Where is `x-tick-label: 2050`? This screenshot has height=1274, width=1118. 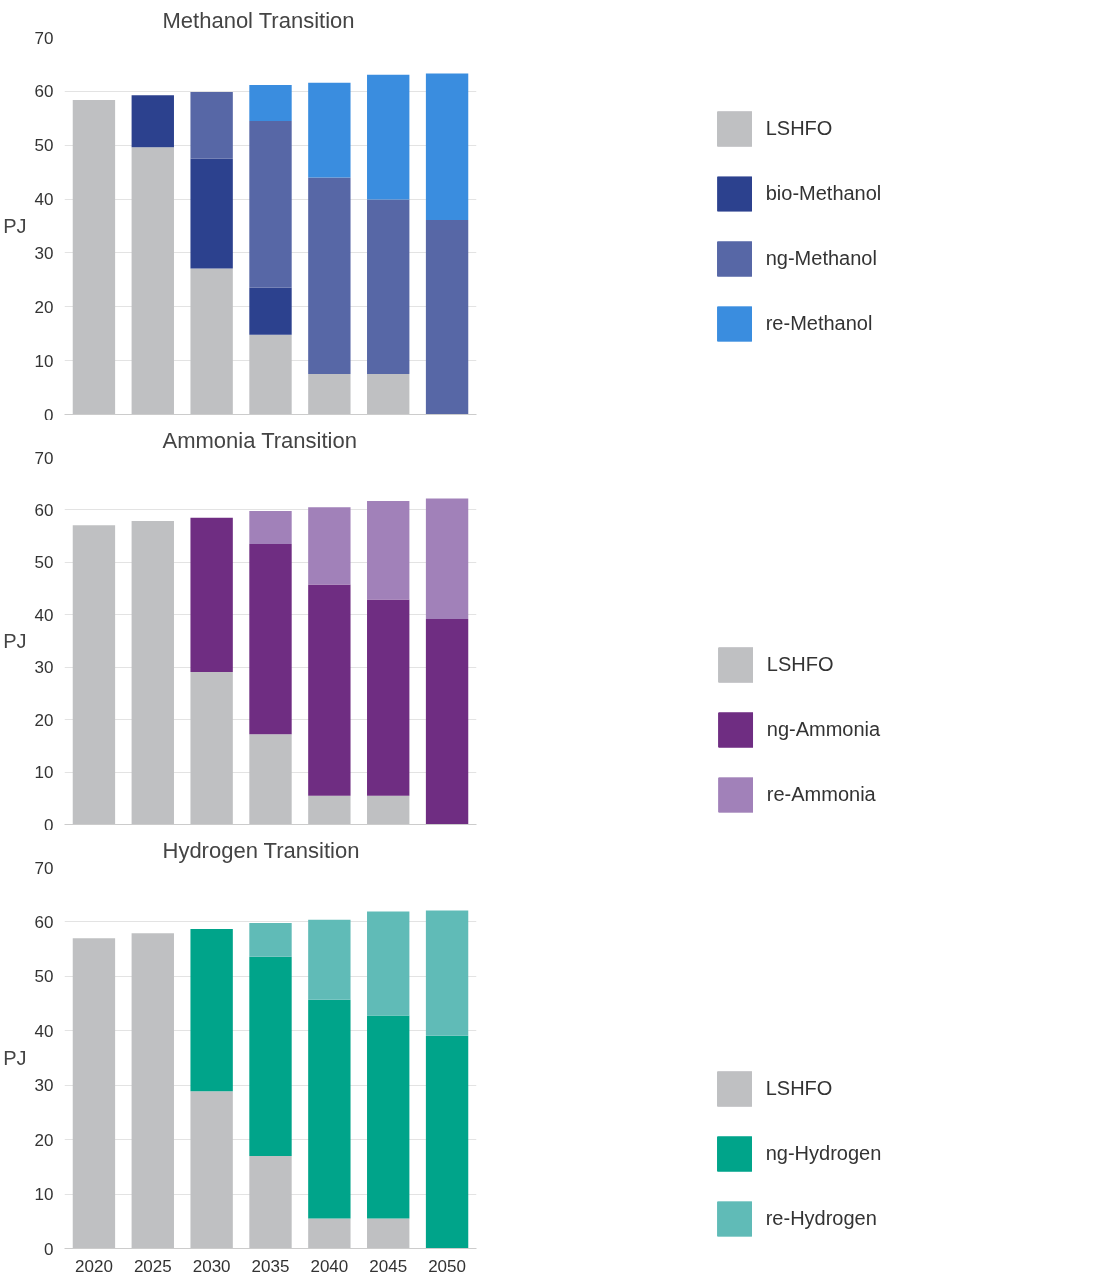
x-tick-label: 2050 is located at coordinates (447, 1265).